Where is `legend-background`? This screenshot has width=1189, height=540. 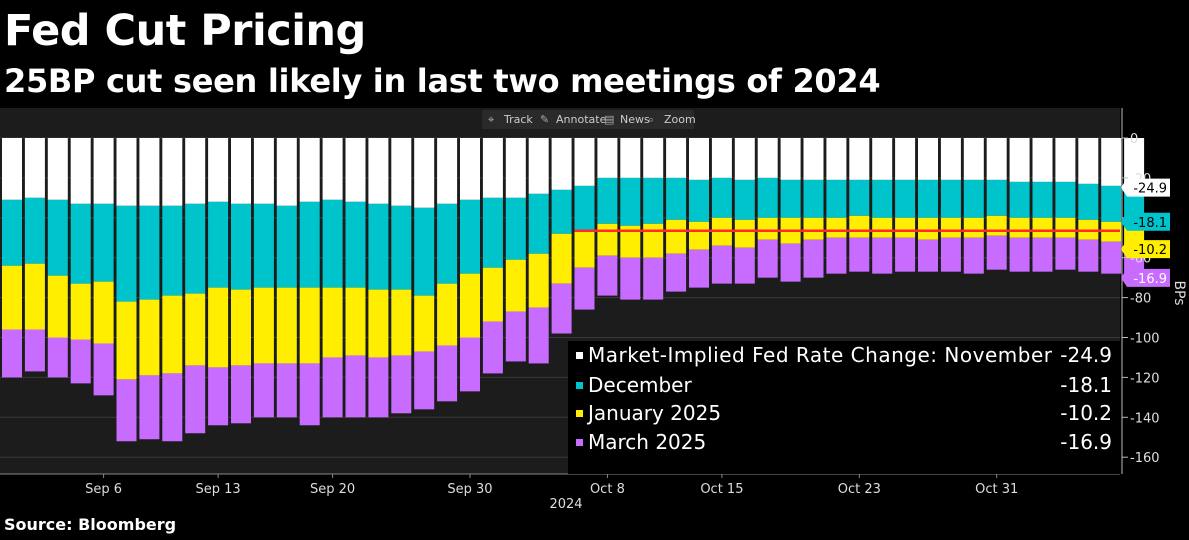
legend-background is located at coordinates (844, 407).